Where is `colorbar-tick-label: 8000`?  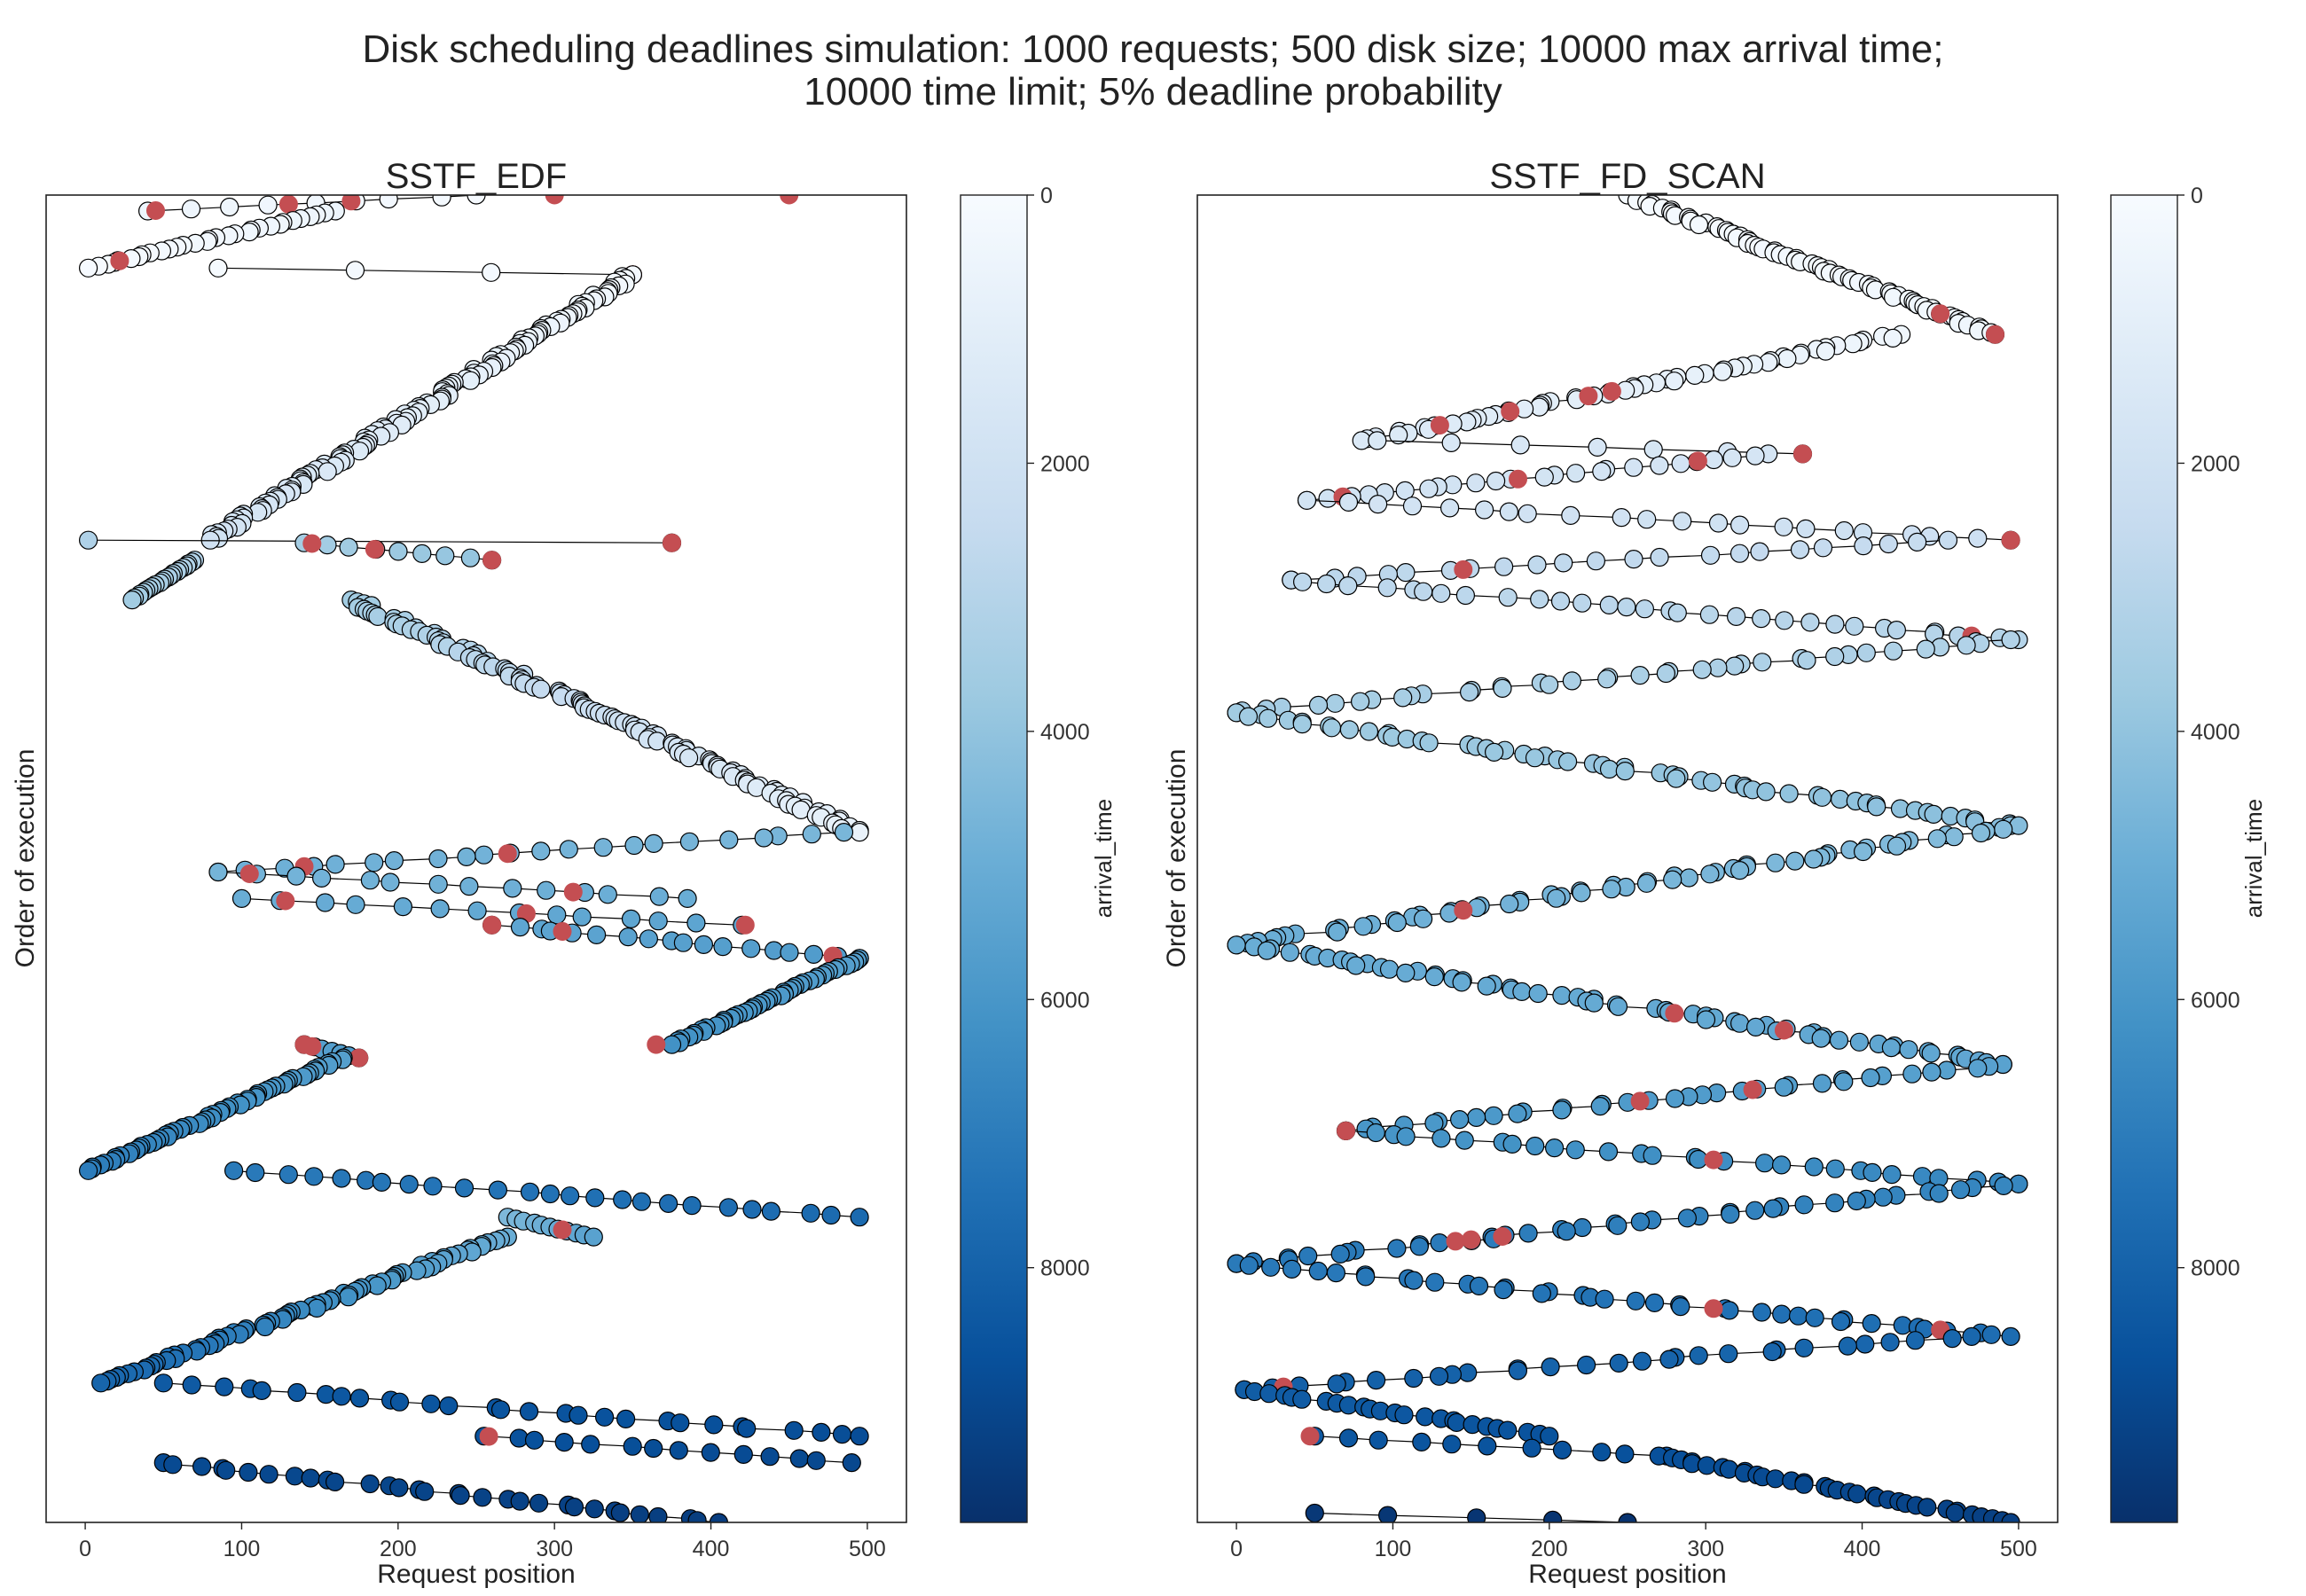
colorbar-tick-label: 8000 is located at coordinates (1065, 1268).